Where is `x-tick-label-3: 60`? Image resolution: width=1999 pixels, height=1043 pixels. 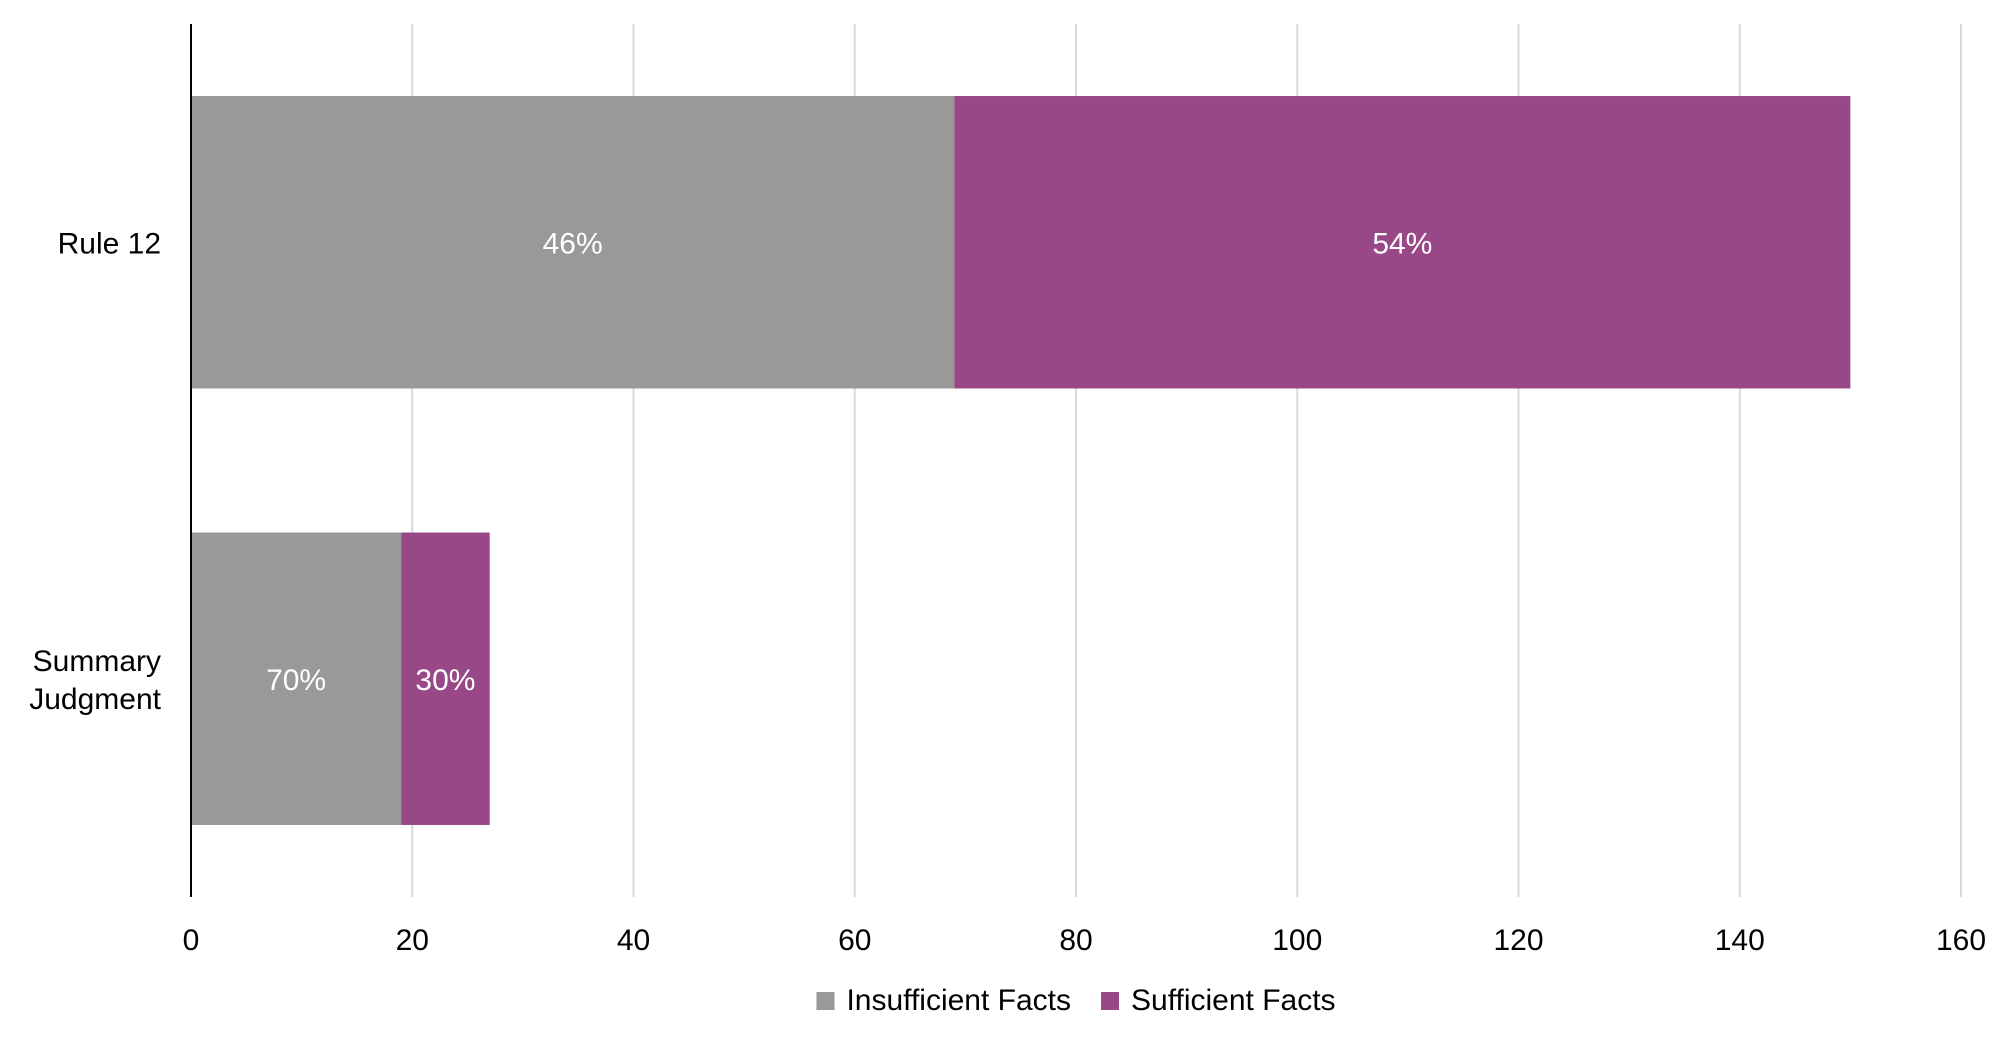
x-tick-label-3: 60 is located at coordinates (854, 940).